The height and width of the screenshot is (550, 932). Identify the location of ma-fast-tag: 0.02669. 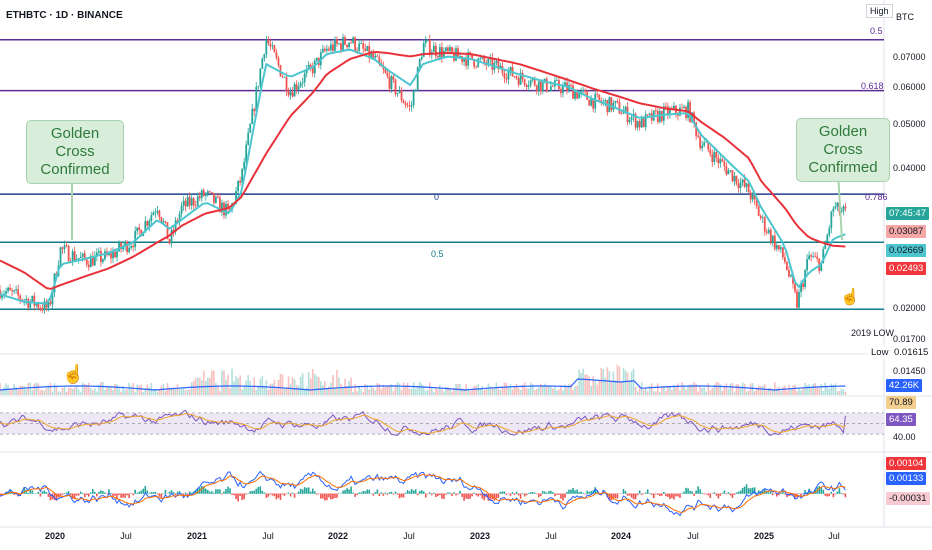
(906, 250).